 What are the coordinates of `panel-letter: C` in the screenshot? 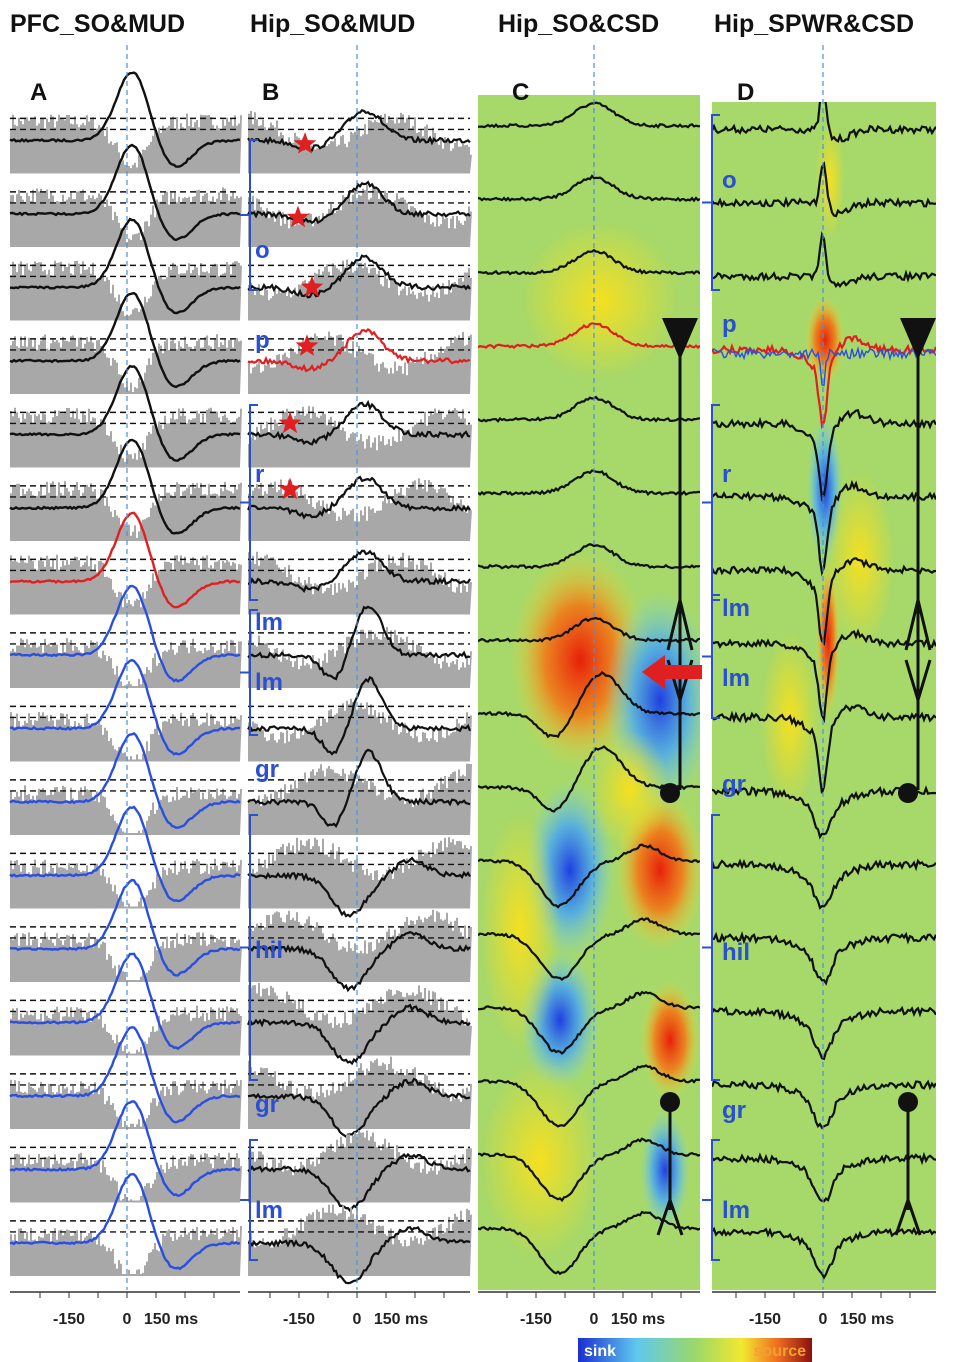 It's located at (520, 92).